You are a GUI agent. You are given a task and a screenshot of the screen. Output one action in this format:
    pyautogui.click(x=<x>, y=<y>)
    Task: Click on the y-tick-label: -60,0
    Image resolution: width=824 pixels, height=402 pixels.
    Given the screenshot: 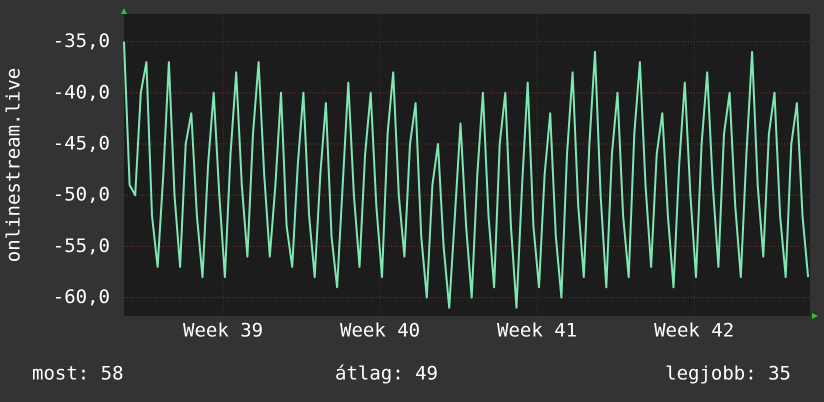 What is the action you would take?
    pyautogui.click(x=81, y=297)
    